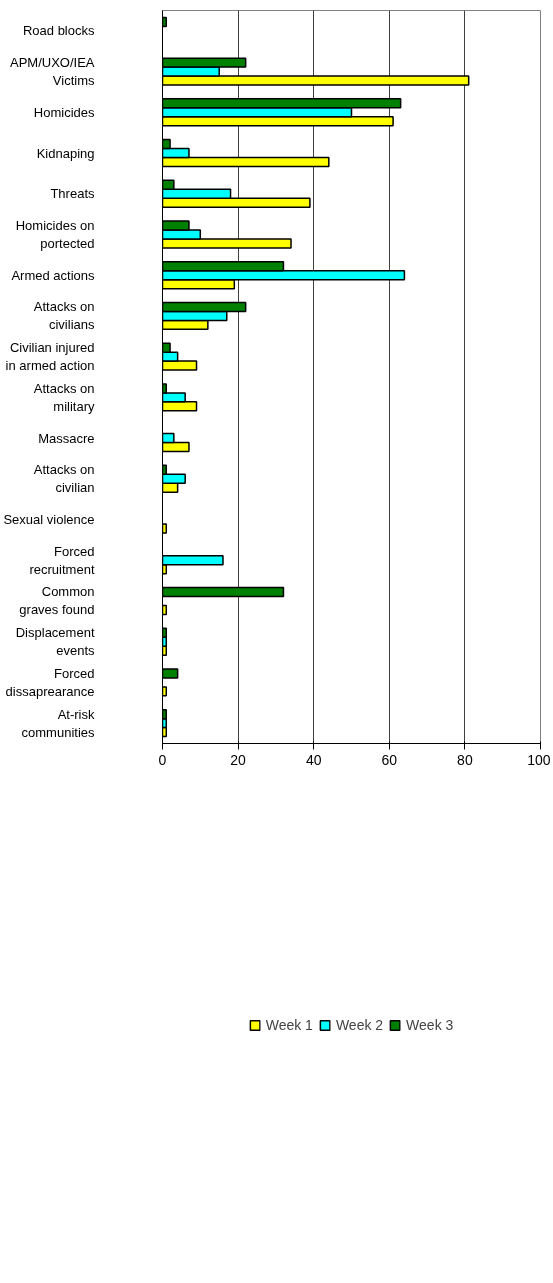  I want to click on y-tick-label: At-risk communities, so click(58, 723).